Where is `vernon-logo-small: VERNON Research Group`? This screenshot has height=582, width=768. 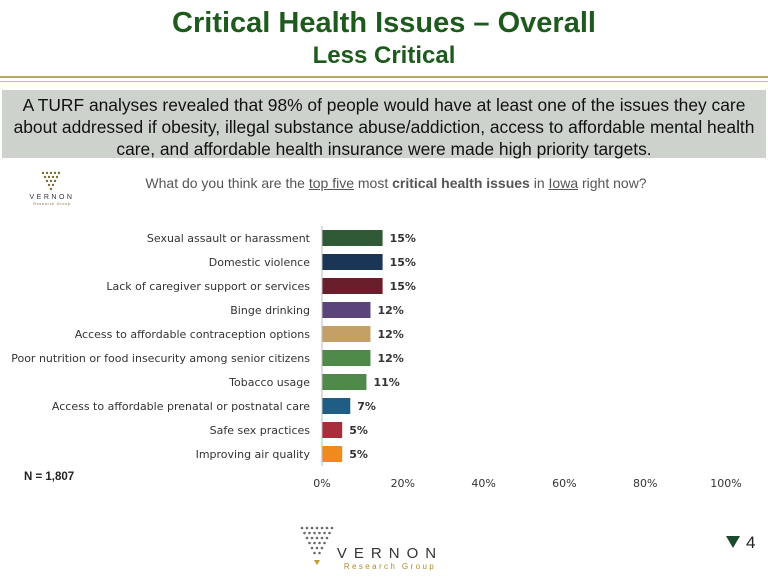 vernon-logo-small: VERNON Research Group is located at coordinates (52, 188).